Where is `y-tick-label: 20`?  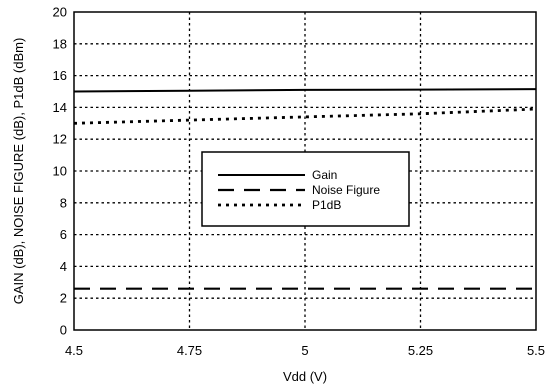 y-tick-label: 20 is located at coordinates (60, 12).